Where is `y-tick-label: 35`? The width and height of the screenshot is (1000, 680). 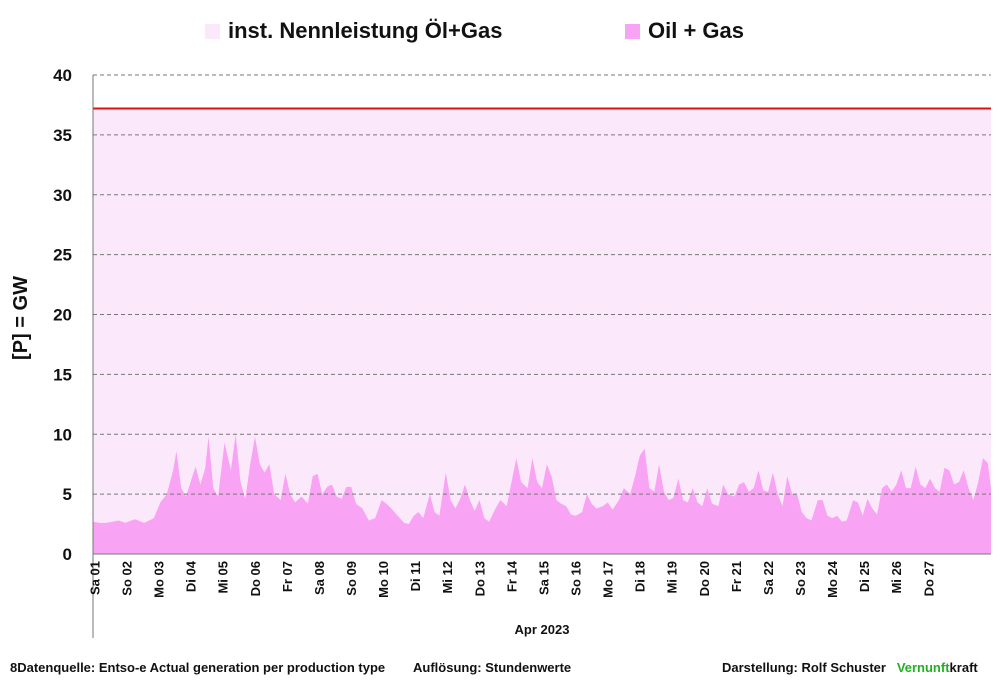 y-tick-label: 35 is located at coordinates (62, 135).